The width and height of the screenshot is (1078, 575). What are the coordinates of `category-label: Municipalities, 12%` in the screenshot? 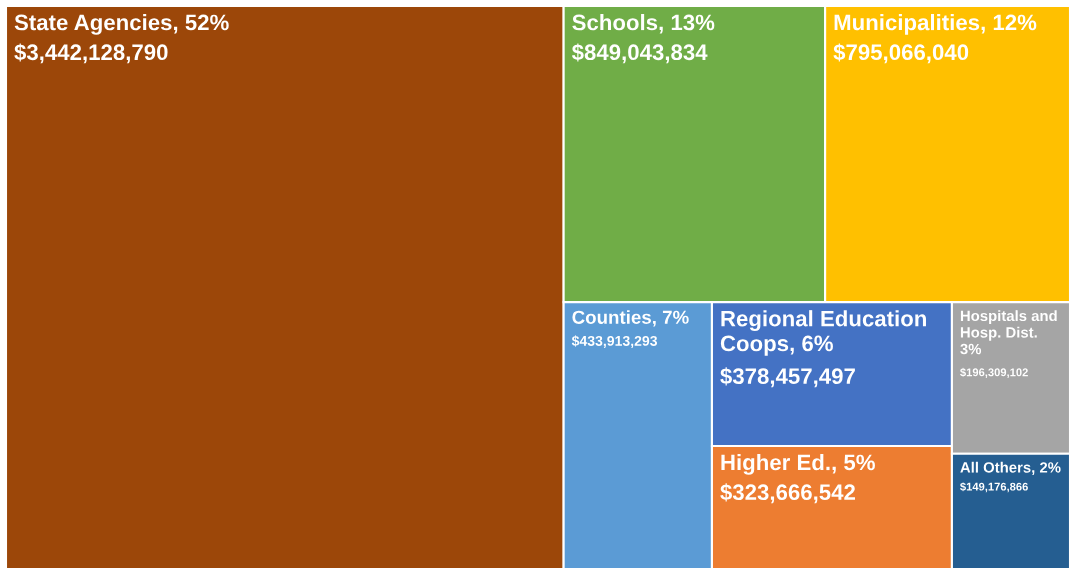 It's located at (935, 24).